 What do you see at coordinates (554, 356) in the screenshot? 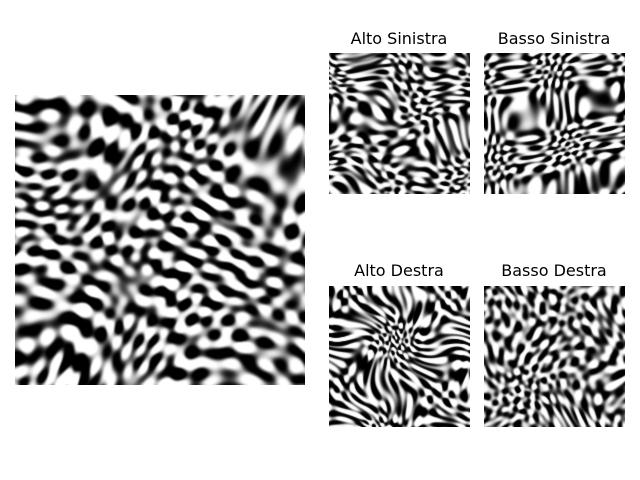
I see `tile-image-basso-destra` at bounding box center [554, 356].